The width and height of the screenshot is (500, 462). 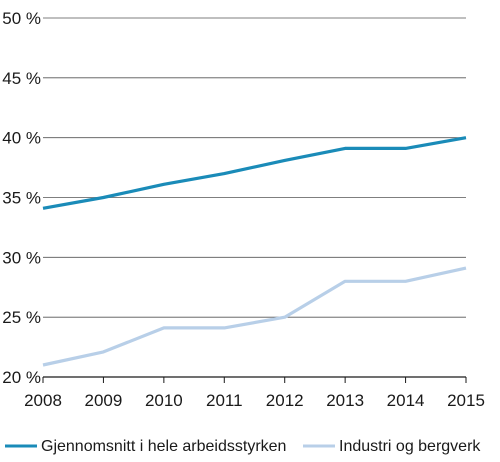 I want to click on y-tick-label: 25 %, so click(x=21, y=317).